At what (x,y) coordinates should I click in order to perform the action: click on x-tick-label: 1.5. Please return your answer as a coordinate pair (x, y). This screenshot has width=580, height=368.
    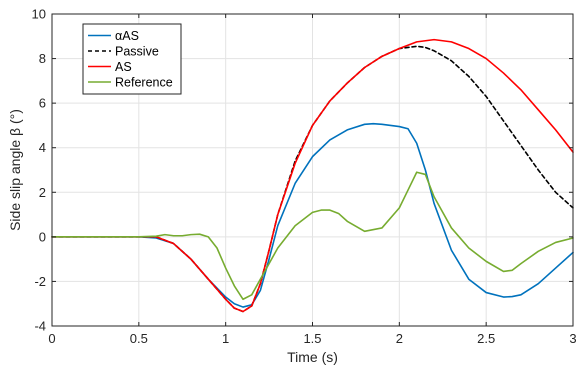
    Looking at the image, I should click on (312, 338).